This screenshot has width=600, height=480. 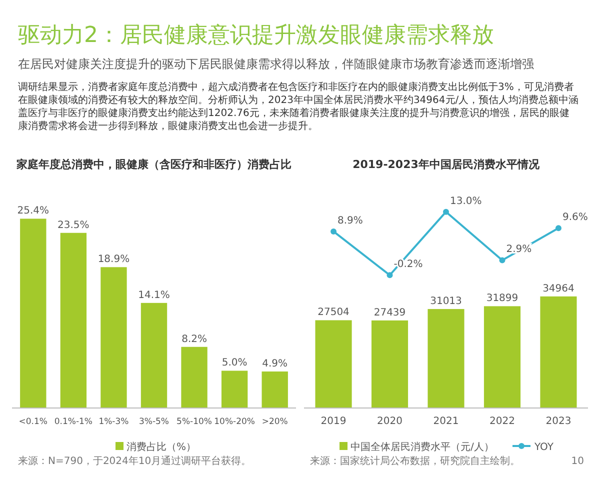 I want to click on data-label: 8.9%, so click(x=350, y=220).